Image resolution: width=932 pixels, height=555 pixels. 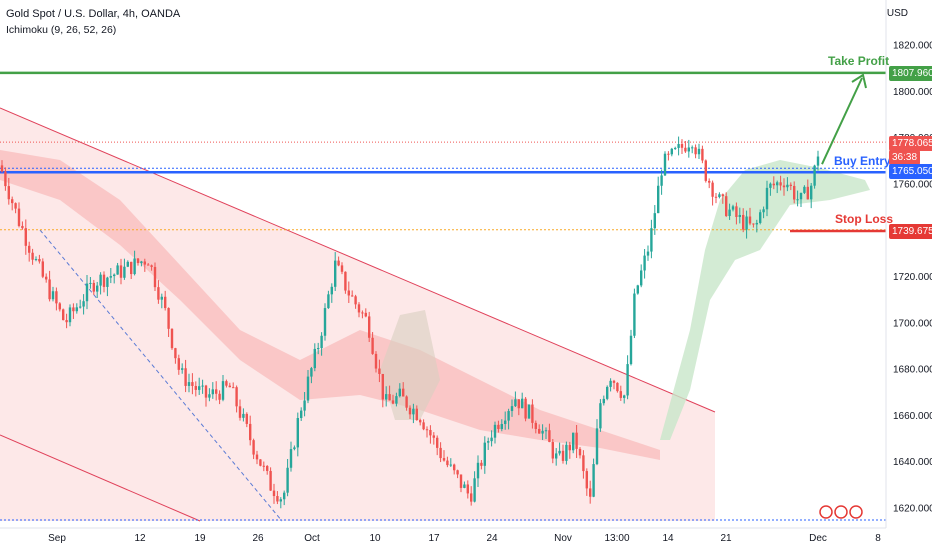 I want to click on chart-title: Gold Spot / U.S. Dollar, 4h, OANDA, so click(x=93, y=14).